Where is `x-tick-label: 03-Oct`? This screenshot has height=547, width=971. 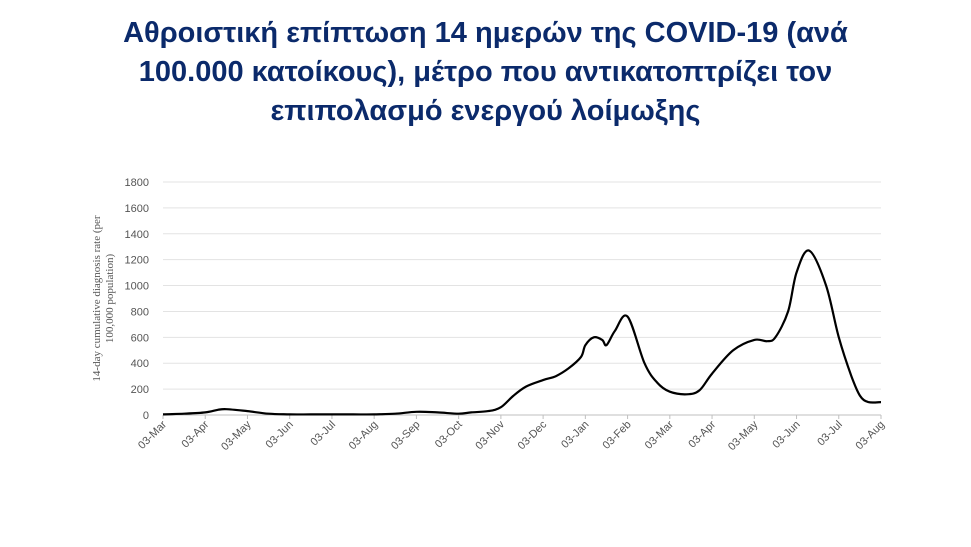
x-tick-label: 03-Oct is located at coordinates (449, 435).